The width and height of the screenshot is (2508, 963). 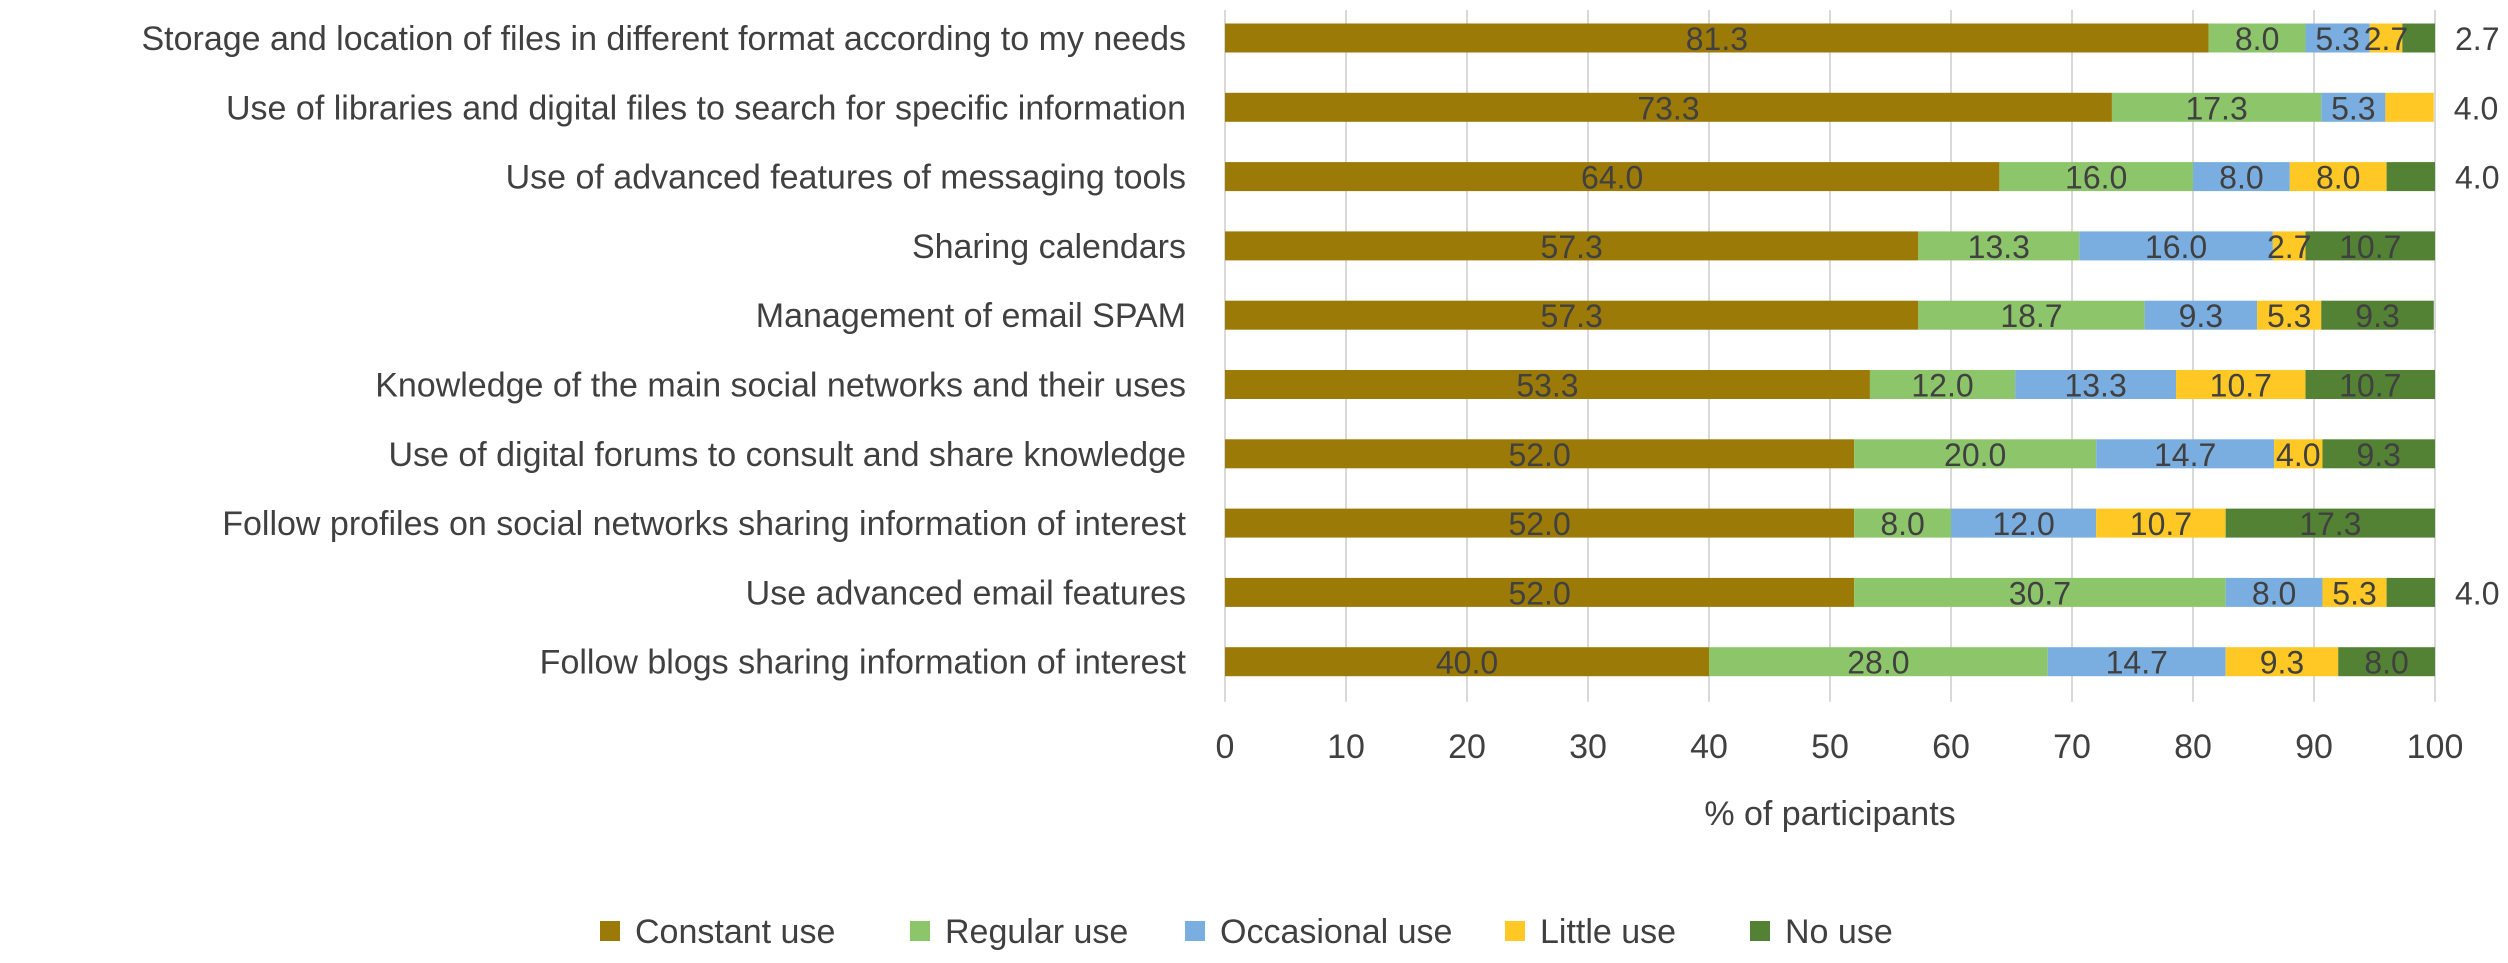 What do you see at coordinates (2435, 747) in the screenshot?
I see `x-tick-label: 100` at bounding box center [2435, 747].